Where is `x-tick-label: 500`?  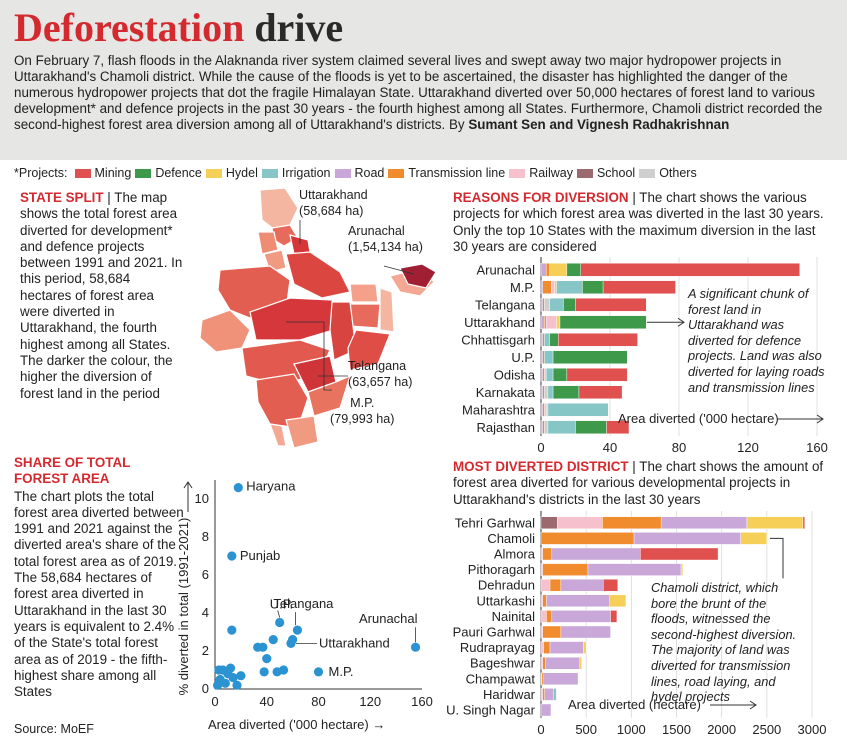 x-tick-label: 500 is located at coordinates (586, 729).